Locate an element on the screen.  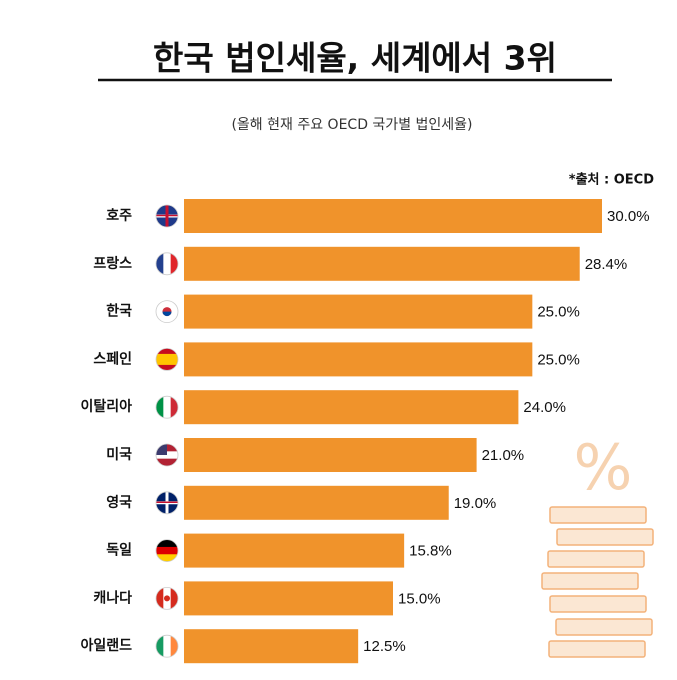
category-label: 이탈리아 is located at coordinates (106, 406).